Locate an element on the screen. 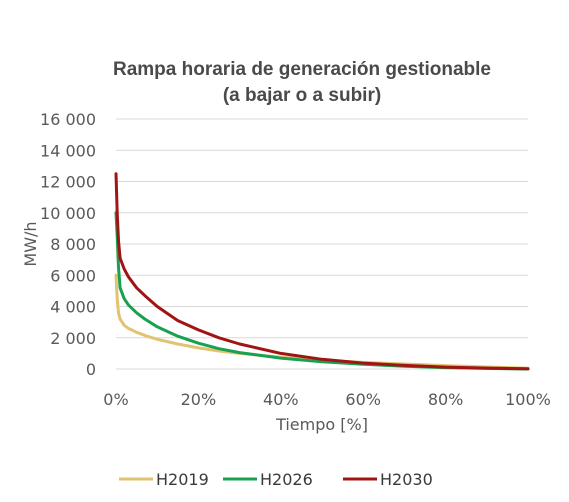  x-tick-label: 20% is located at coordinates (199, 399).